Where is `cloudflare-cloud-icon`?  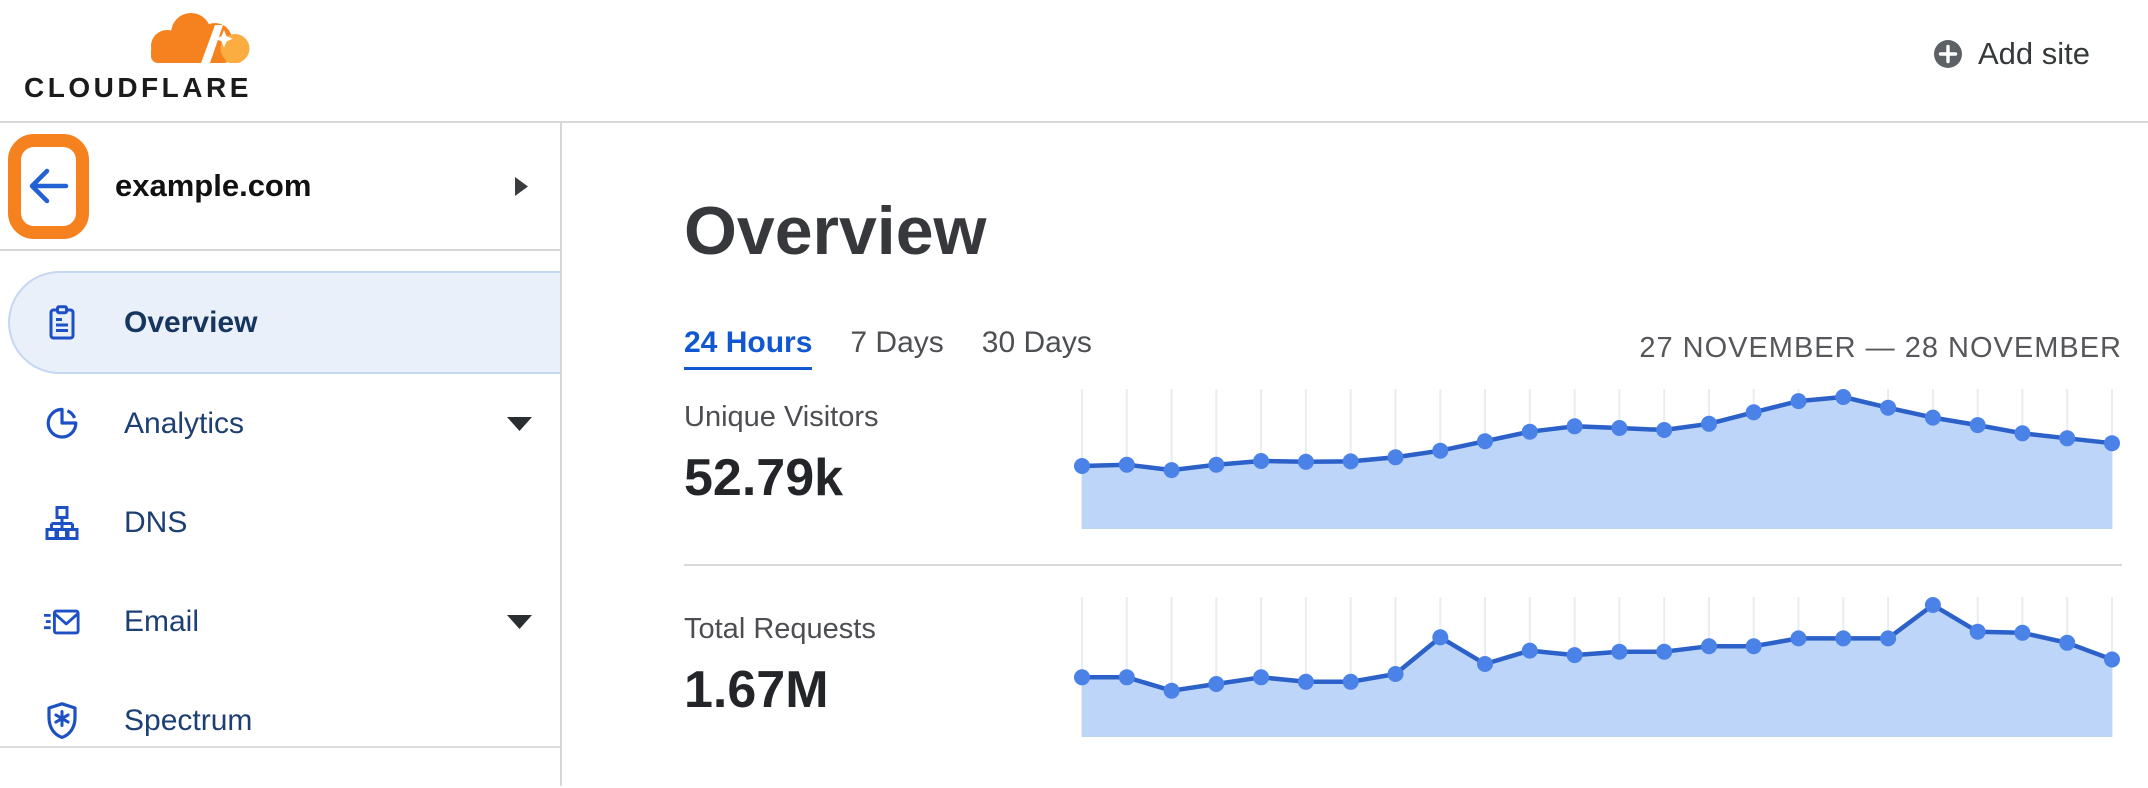 cloudflare-cloud-icon is located at coordinates (200, 37).